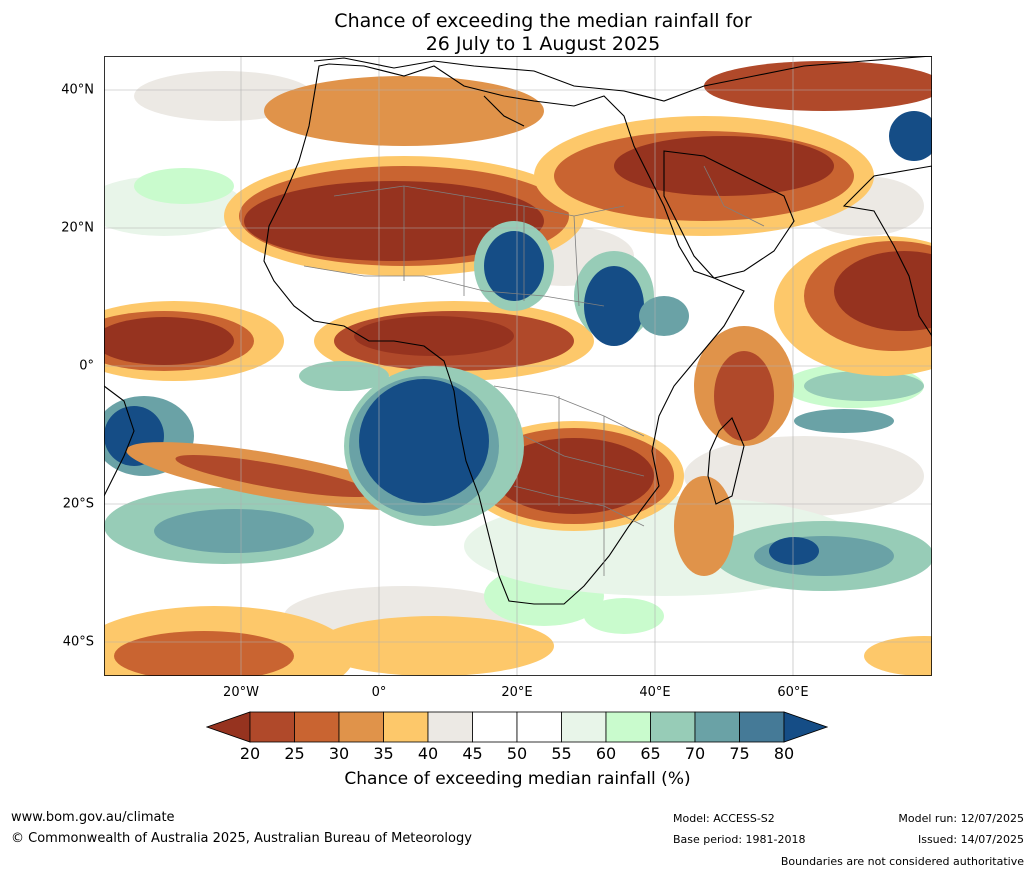 This screenshot has width=1035, height=873. What do you see at coordinates (86, 366) in the screenshot?
I see `lat-label-equator: 0°` at bounding box center [86, 366].